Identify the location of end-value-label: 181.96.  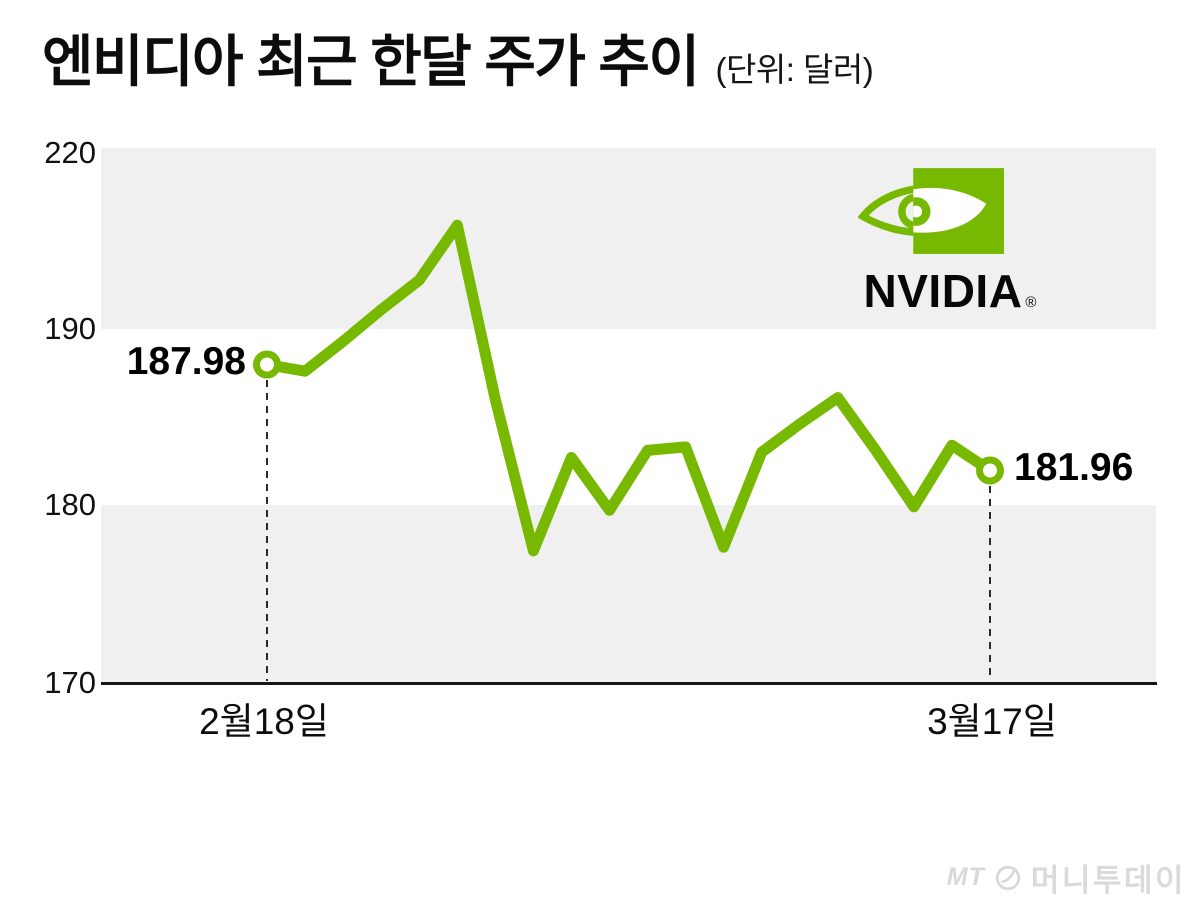
(1074, 467).